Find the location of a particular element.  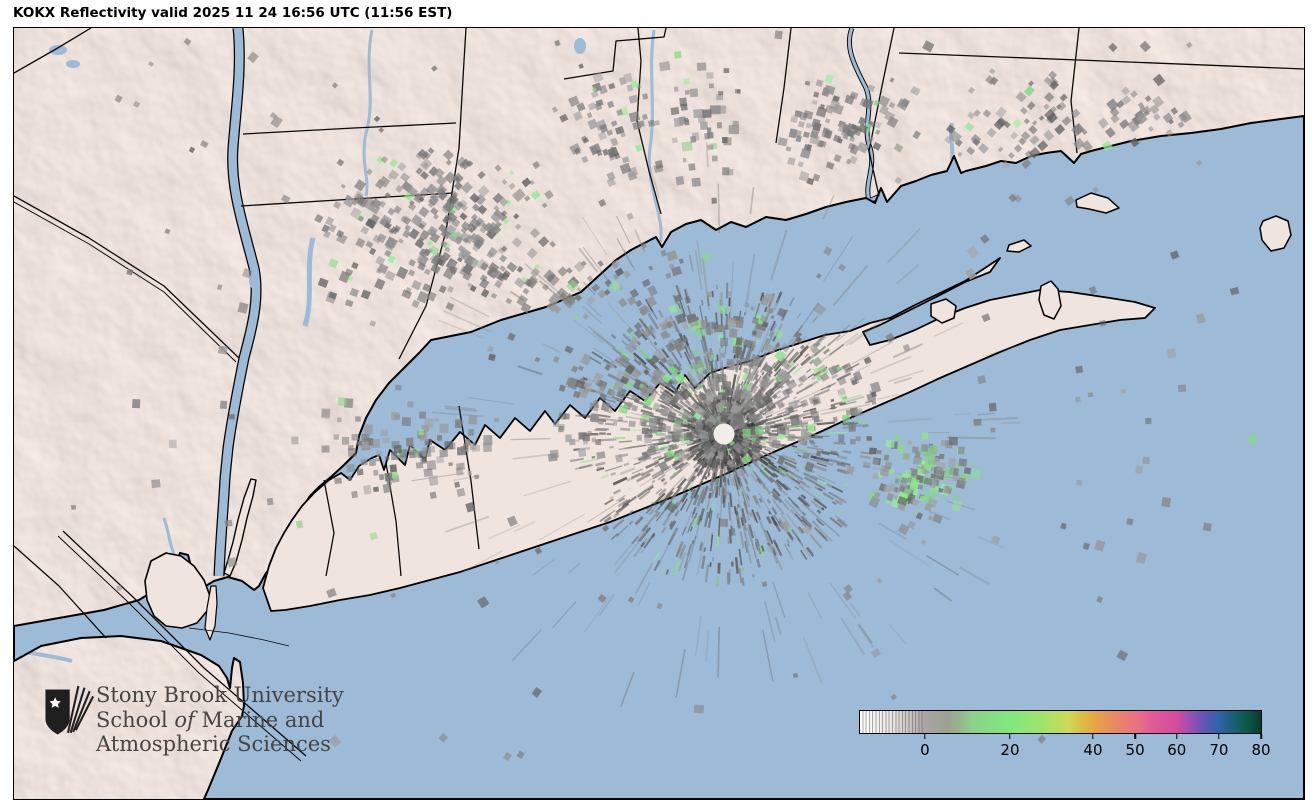

colorbar-tick-label: 60 is located at coordinates (1177, 750).